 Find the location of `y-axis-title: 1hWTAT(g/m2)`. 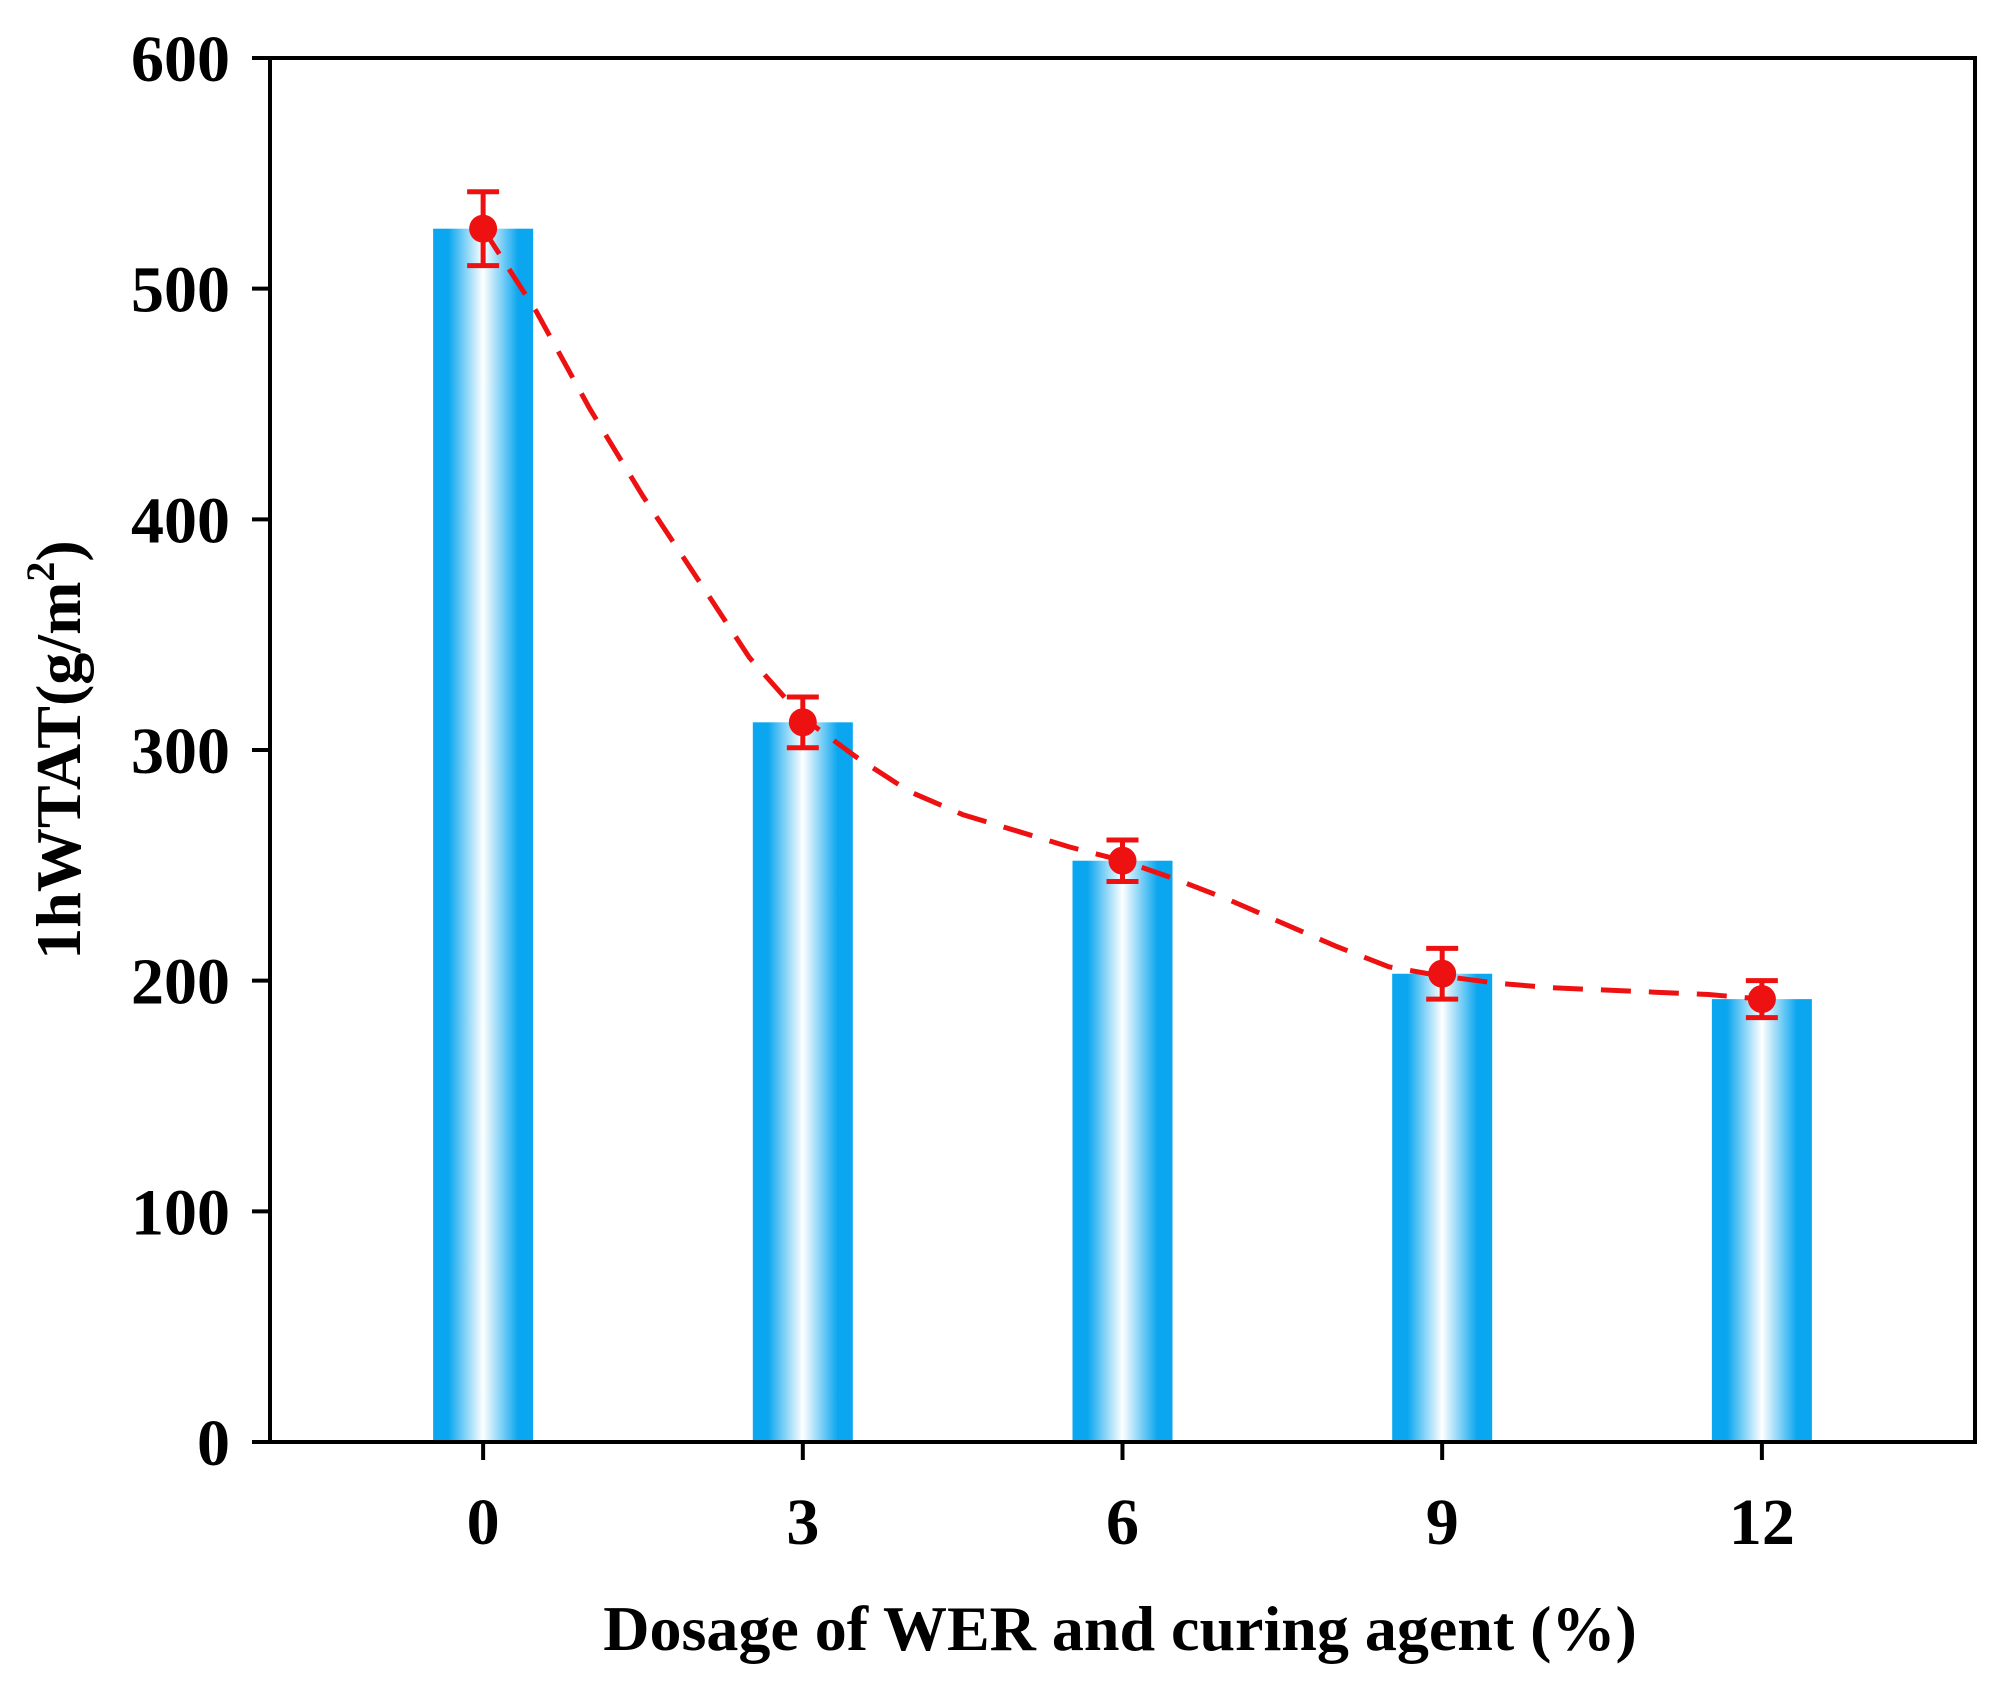

y-axis-title: 1hWTAT(g/m2) is located at coordinates (56, 749).